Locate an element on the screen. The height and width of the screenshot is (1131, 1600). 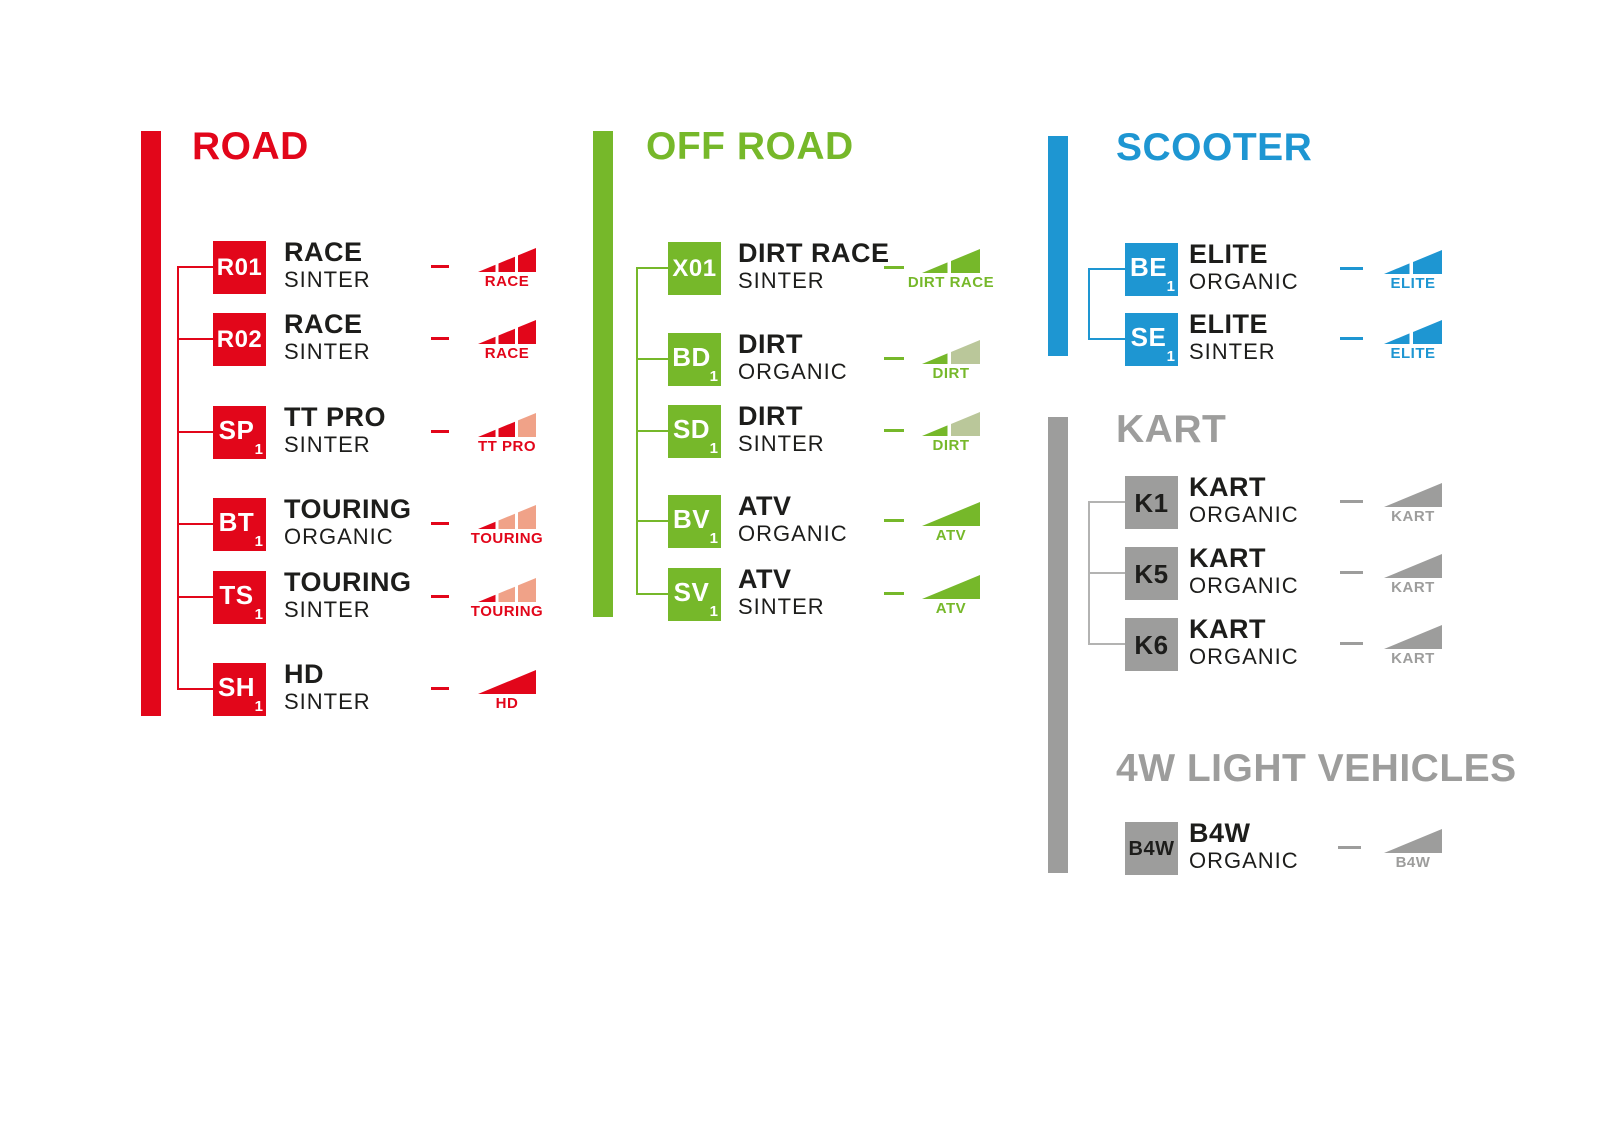
product-badge-B4W: B4W is located at coordinates (1151, 848).